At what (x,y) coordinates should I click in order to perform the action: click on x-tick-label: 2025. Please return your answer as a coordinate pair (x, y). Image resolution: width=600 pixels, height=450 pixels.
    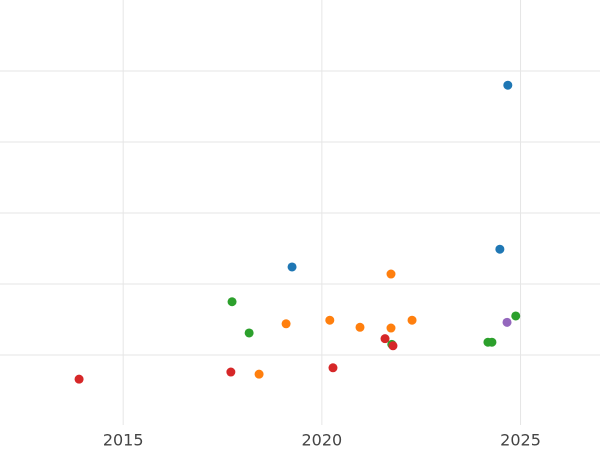
    Looking at the image, I should click on (520, 440).